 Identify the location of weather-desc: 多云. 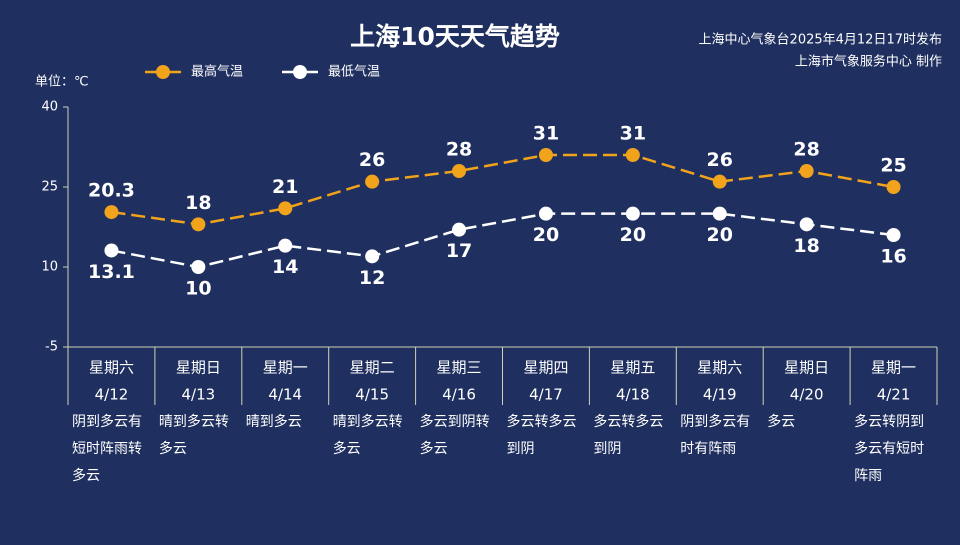
(781, 422).